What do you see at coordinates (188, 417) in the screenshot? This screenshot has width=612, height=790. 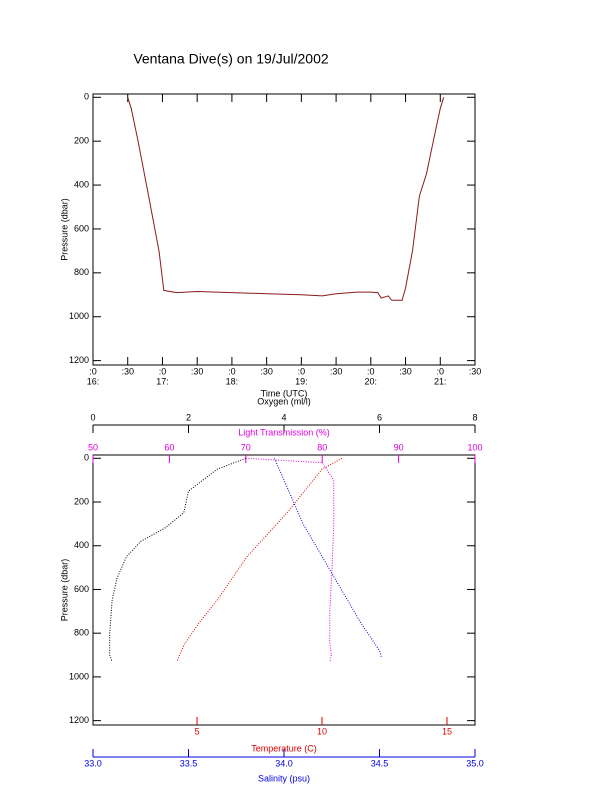 I see `x-tick-label: 2` at bounding box center [188, 417].